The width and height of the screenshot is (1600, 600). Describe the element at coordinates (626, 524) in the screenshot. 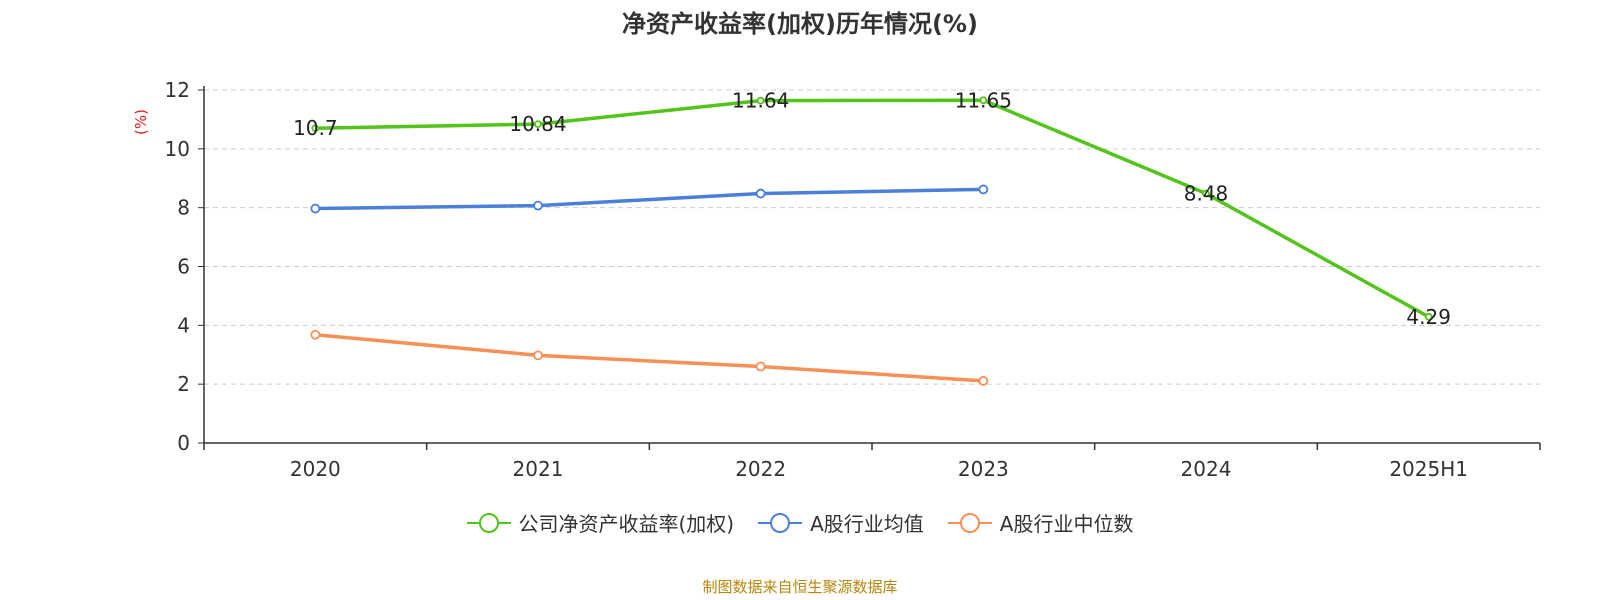

I see `legend-label: 公司净资产收益率(加权)` at that location.